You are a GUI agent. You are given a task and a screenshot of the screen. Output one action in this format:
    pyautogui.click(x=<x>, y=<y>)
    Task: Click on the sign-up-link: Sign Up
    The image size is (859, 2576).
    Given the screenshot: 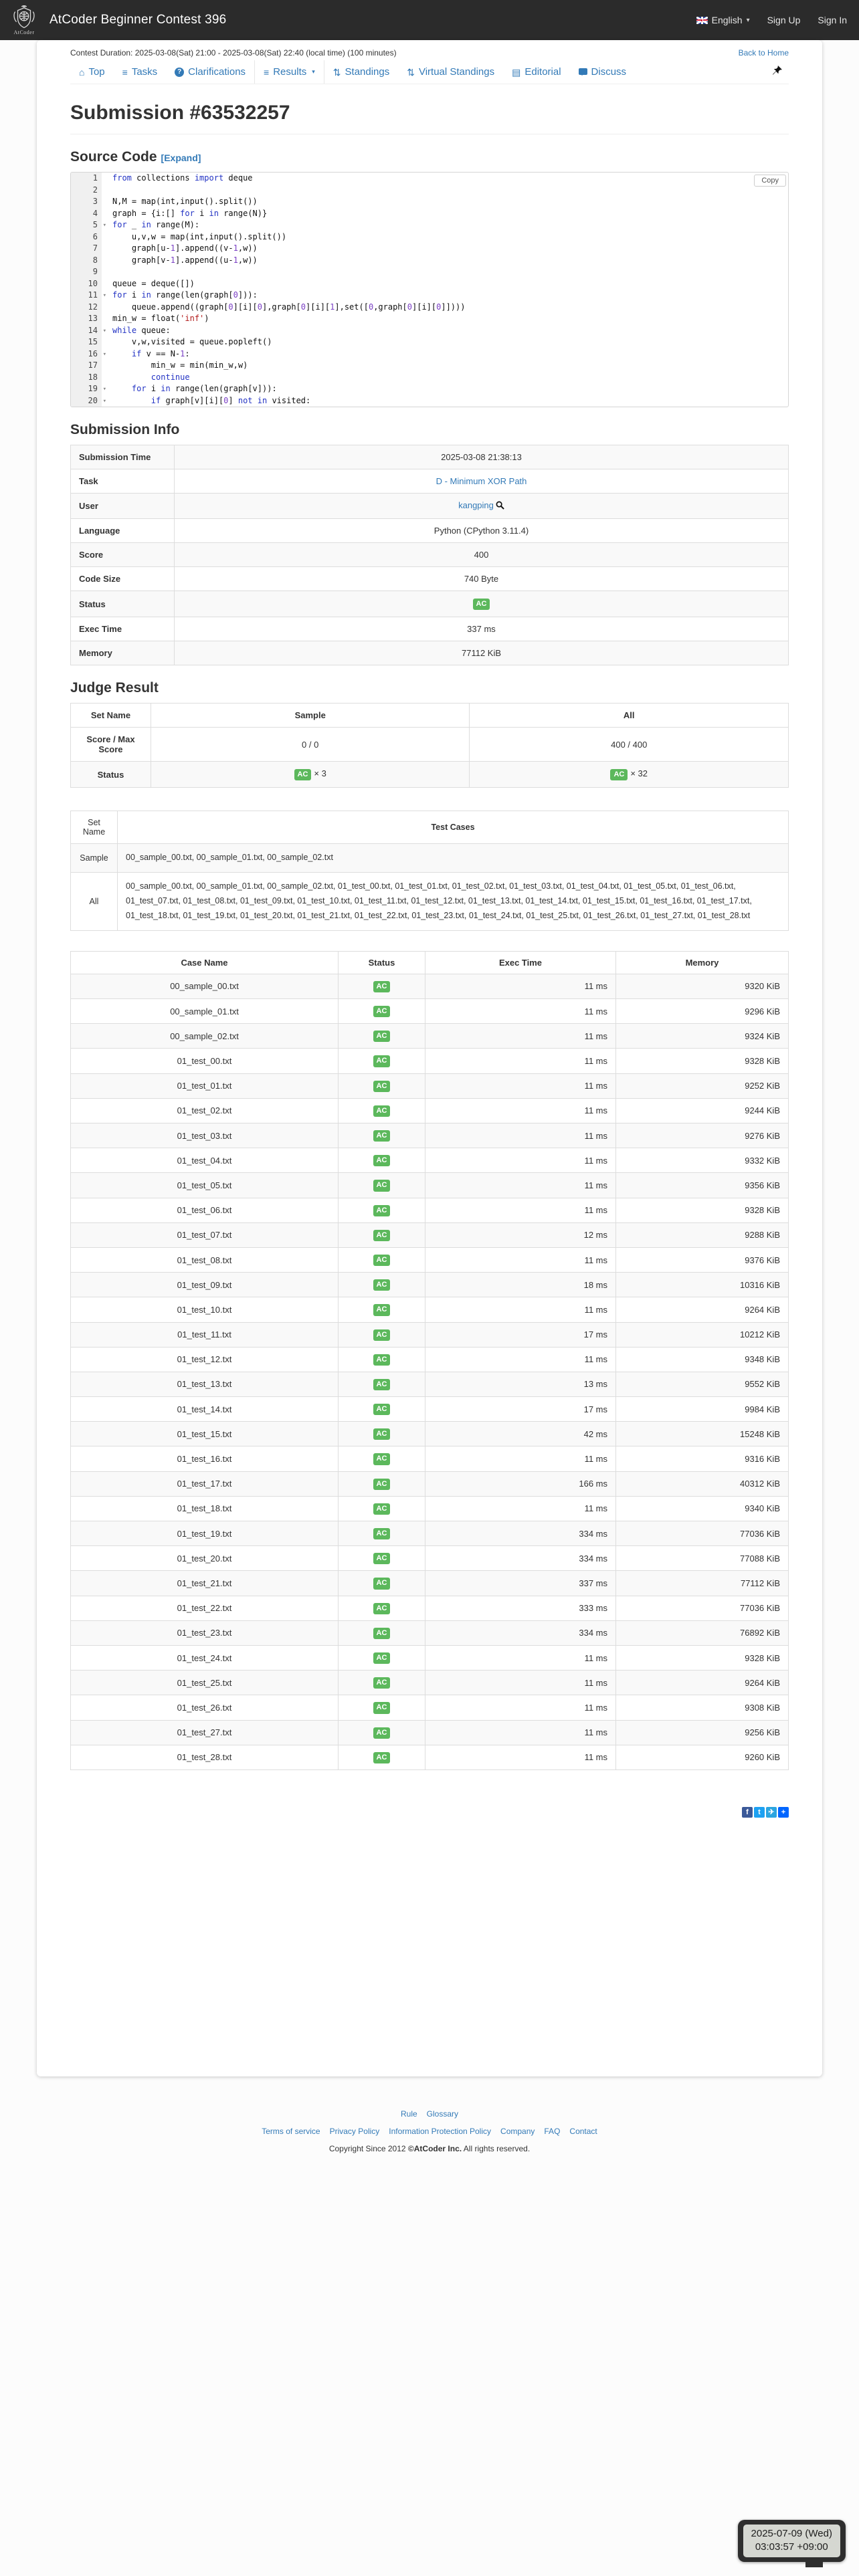 What is the action you would take?
    pyautogui.click(x=784, y=20)
    